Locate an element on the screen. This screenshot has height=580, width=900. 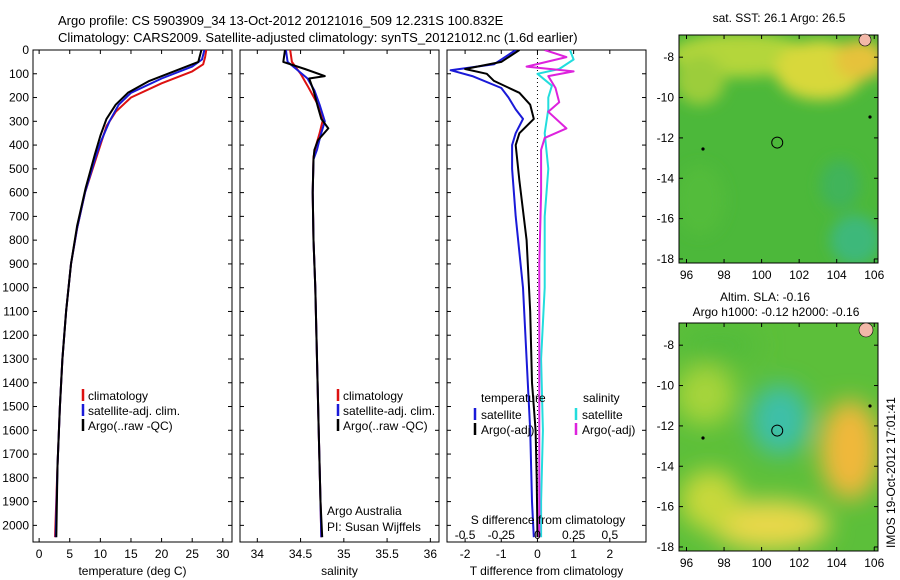
sla-map-title-line-1: Altim. SLA: -0.16 is located at coordinates (765, 297).